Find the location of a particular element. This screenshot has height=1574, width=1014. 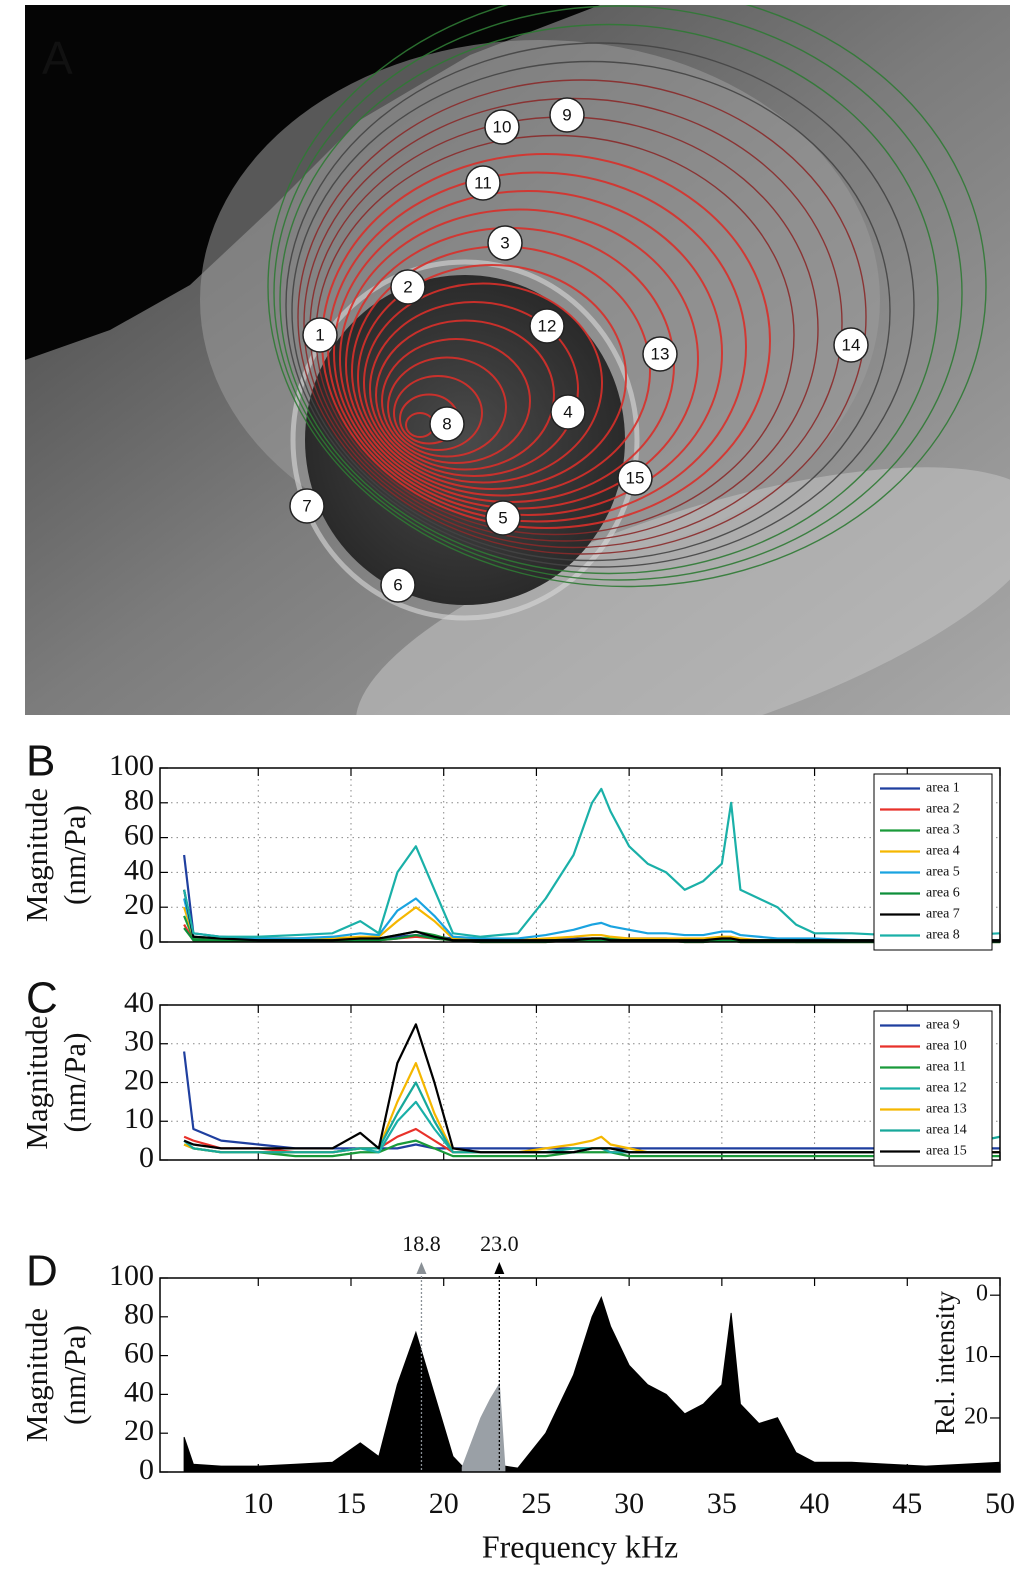

marker-label: 2 is located at coordinates (407, 286).